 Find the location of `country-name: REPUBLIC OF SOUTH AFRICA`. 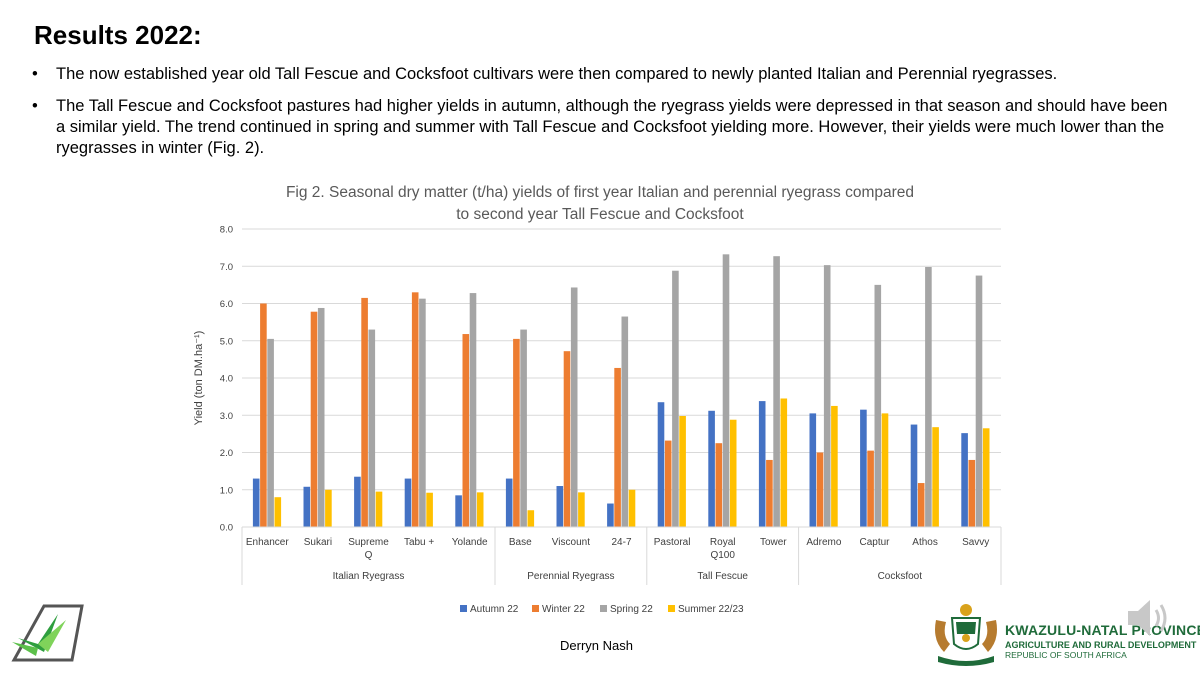

country-name: REPUBLIC OF SOUTH AFRICA is located at coordinates (1066, 655).